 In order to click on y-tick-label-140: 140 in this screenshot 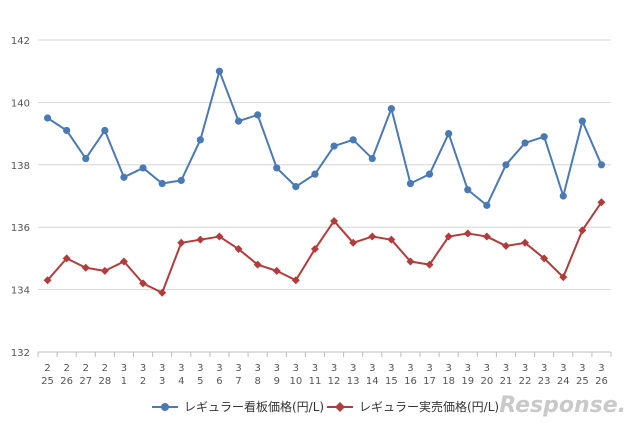, I will do `click(20, 103)`.